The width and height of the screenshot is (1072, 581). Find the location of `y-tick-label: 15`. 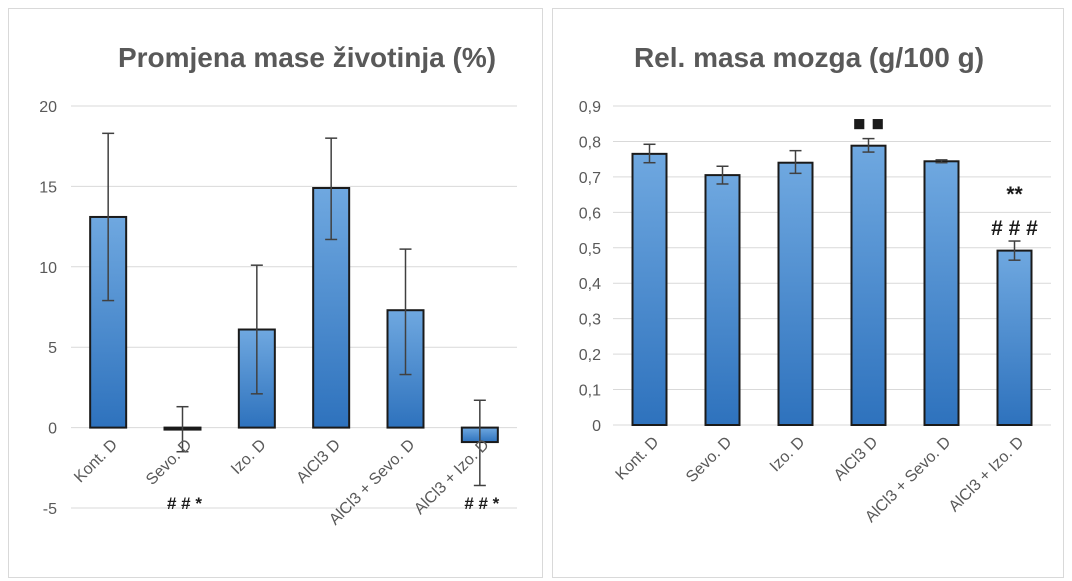

y-tick-label: 15 is located at coordinates (48, 187).